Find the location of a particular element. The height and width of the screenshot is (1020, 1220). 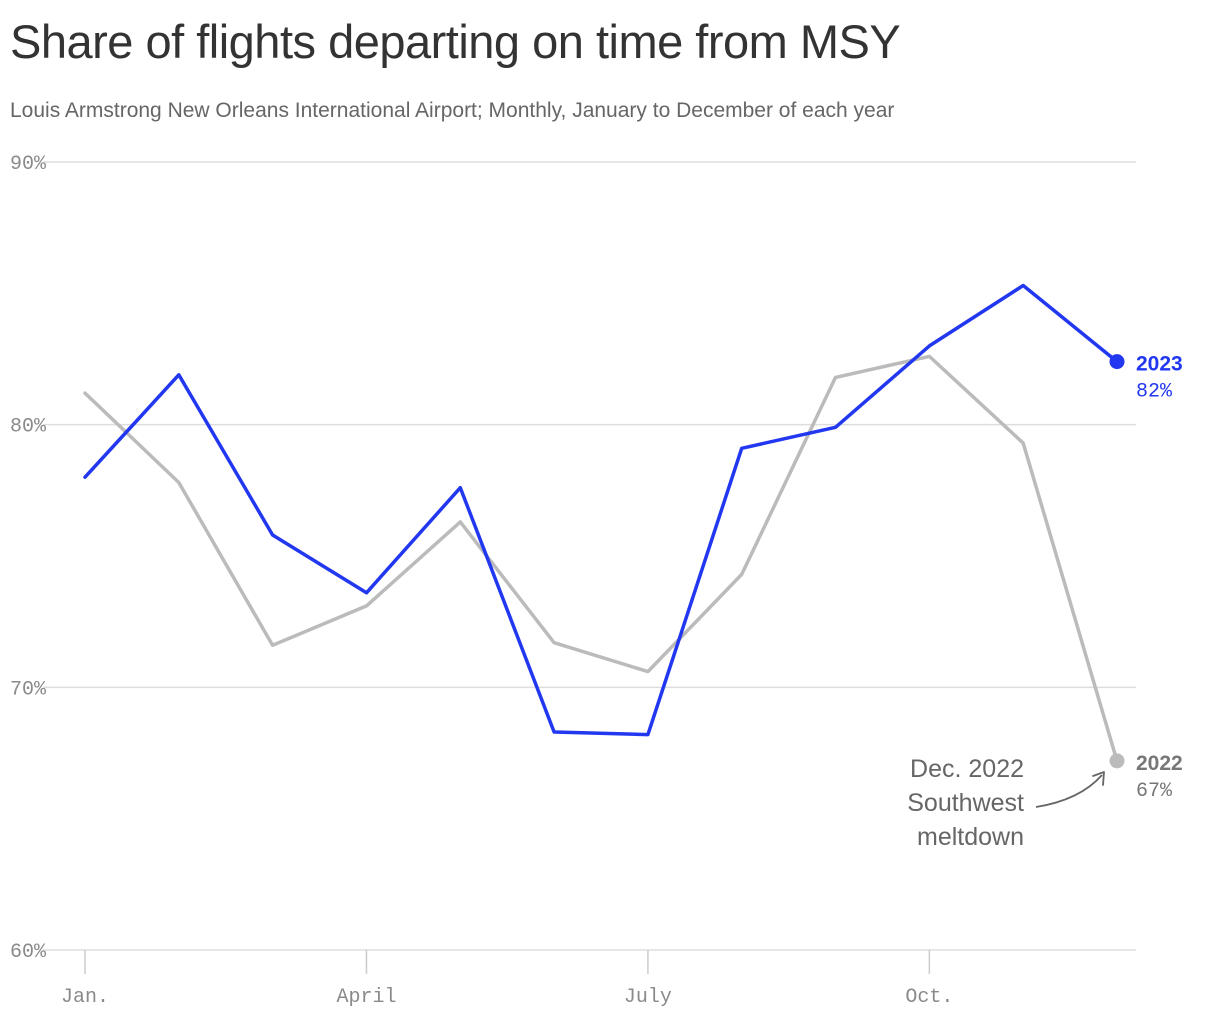

end-label-year-2022: 2022 is located at coordinates (1159, 763).